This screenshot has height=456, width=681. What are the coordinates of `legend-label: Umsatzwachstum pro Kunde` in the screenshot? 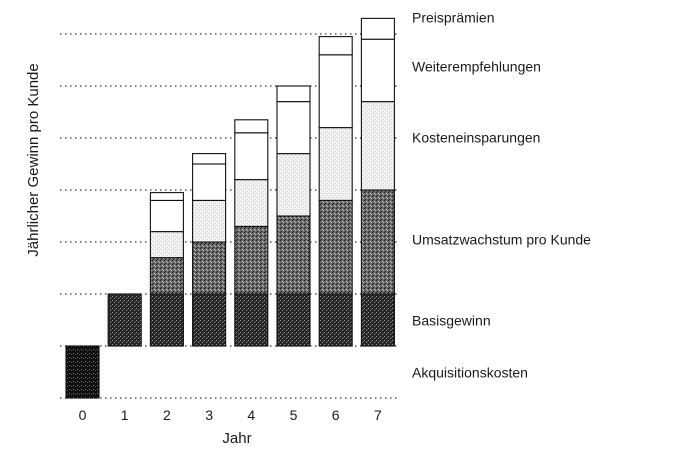 It's located at (501, 240).